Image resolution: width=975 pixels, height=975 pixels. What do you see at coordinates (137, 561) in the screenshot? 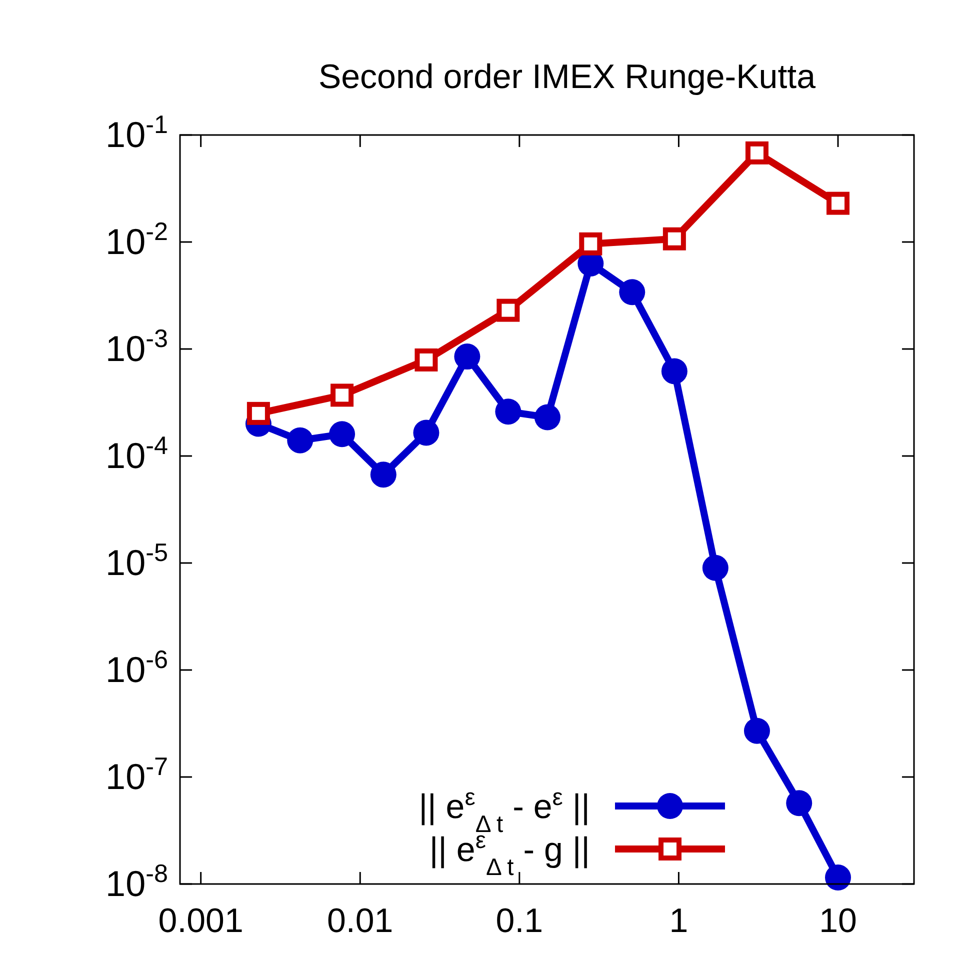
I see `y-tick-label: 10$^{-5}$` at bounding box center [137, 561].